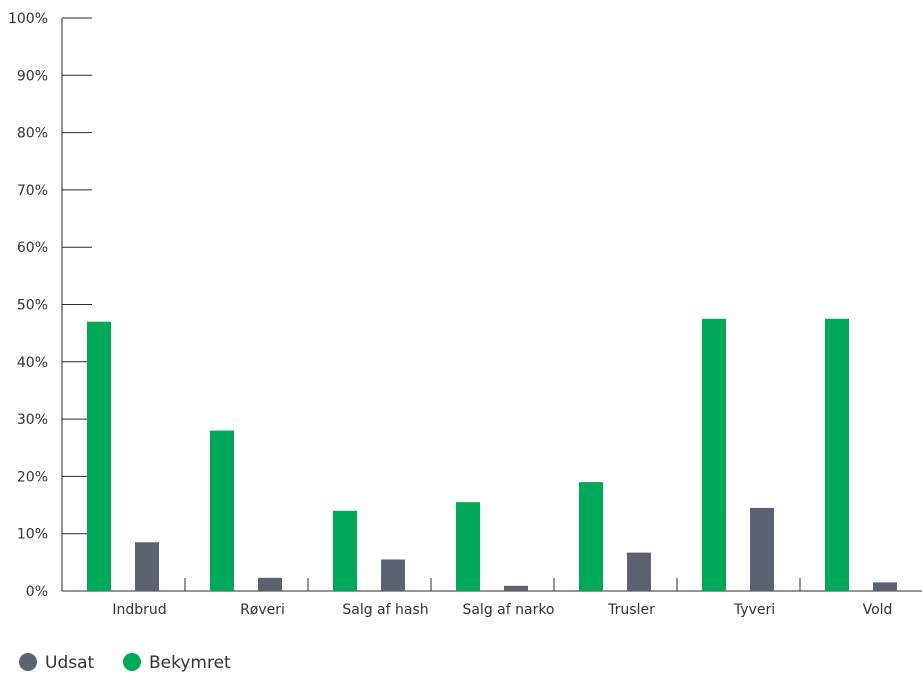 This screenshot has height=680, width=922. What do you see at coordinates (50, 305) in the screenshot?
I see `y-axis: 0% 10% 20% 30% 40% 50% 60% 70% 80% 90% 100%` at bounding box center [50, 305].